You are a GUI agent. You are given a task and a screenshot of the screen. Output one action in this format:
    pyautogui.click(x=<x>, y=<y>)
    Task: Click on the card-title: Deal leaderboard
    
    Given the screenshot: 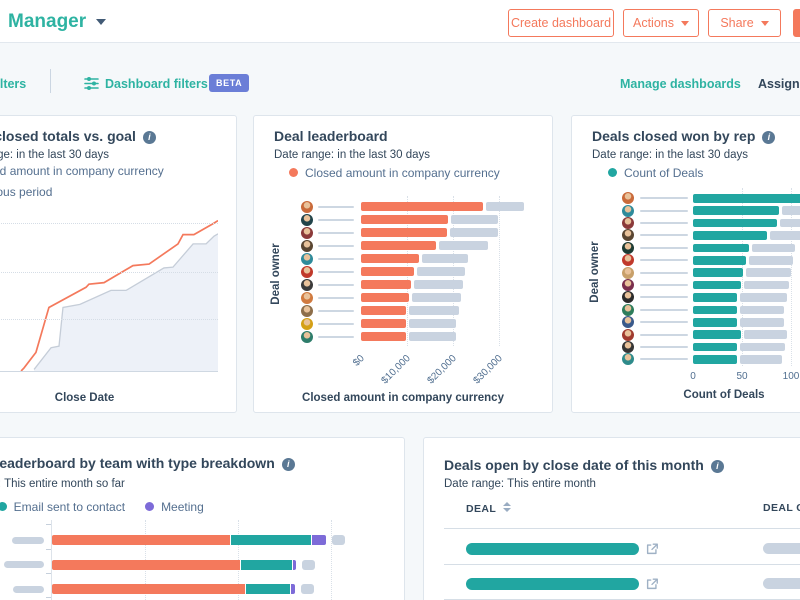 What is the action you would take?
    pyautogui.click(x=331, y=136)
    